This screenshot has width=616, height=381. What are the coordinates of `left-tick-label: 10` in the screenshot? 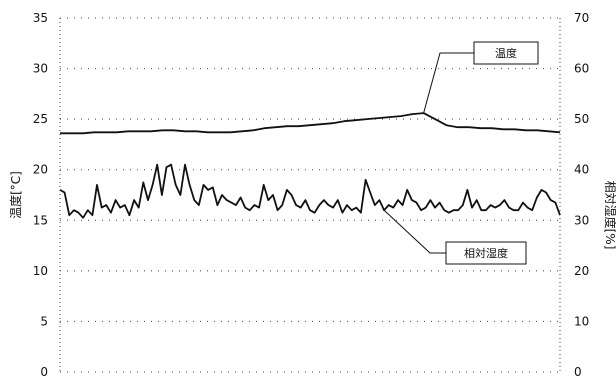 It's located at (40, 271).